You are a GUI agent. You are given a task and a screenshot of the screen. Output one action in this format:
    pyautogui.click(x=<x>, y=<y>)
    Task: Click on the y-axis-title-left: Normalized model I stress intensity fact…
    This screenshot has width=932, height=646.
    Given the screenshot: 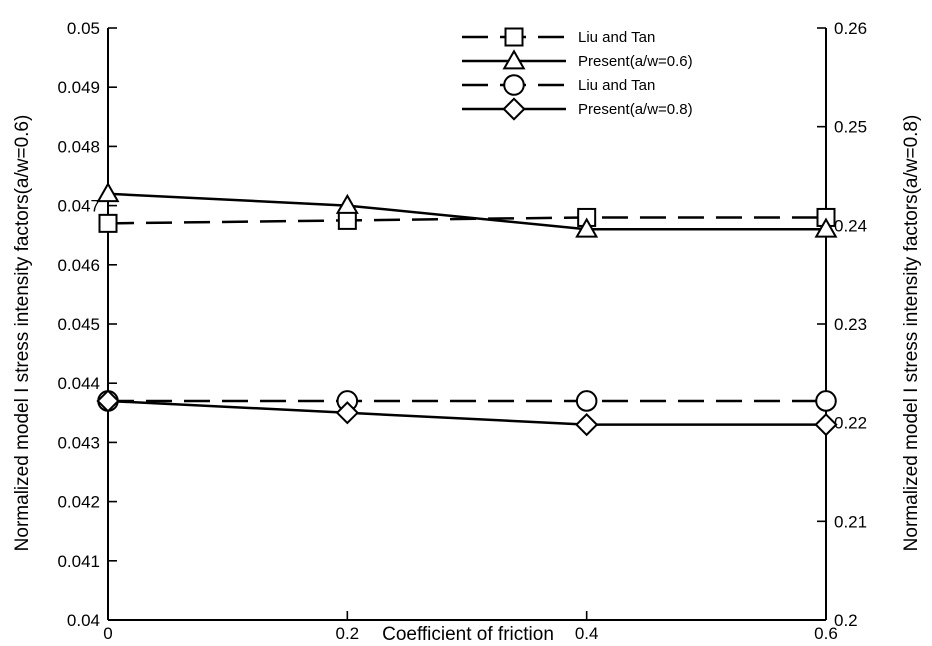 What is the action you would take?
    pyautogui.click(x=22, y=333)
    